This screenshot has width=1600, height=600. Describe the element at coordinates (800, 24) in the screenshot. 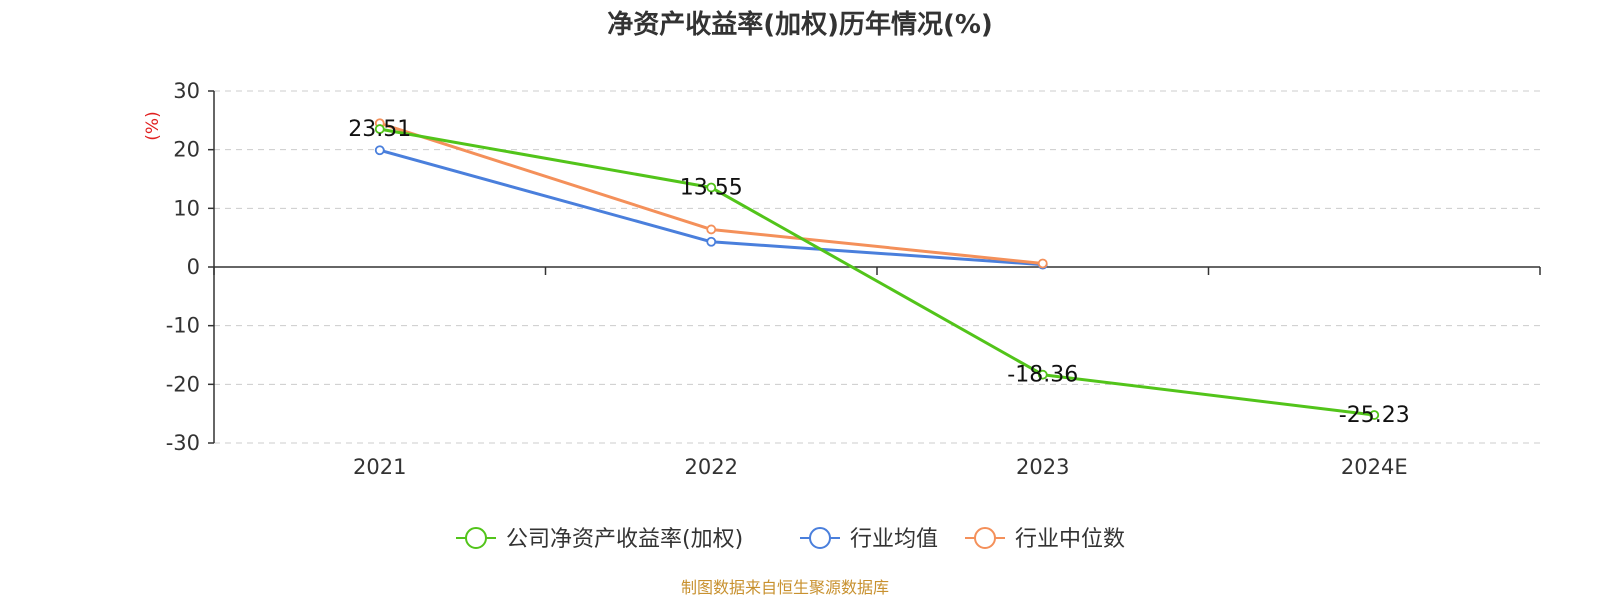

I see `chart-title: 净资产收益率(加权)历年情况(%)` at that location.